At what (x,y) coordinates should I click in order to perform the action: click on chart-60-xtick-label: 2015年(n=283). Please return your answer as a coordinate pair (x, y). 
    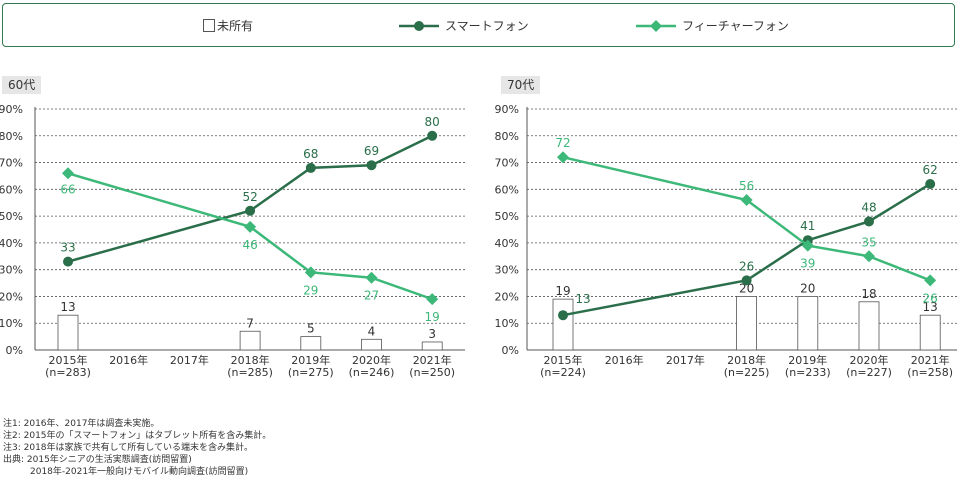
    Looking at the image, I should click on (68, 366).